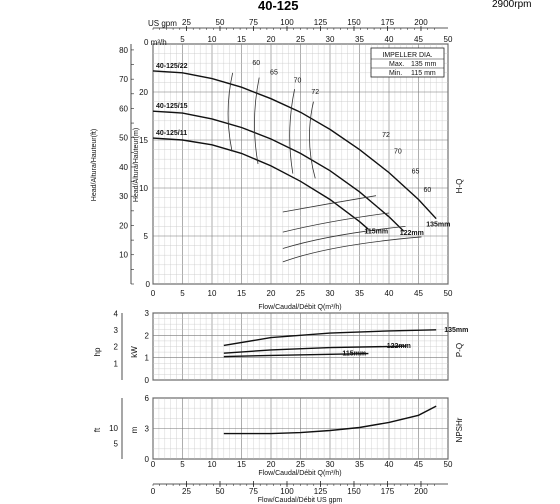 This screenshot has height=504, width=560. What do you see at coordinates (412, 233) in the screenshot?
I see `hq-curve-end-label: 122mm` at bounding box center [412, 233].